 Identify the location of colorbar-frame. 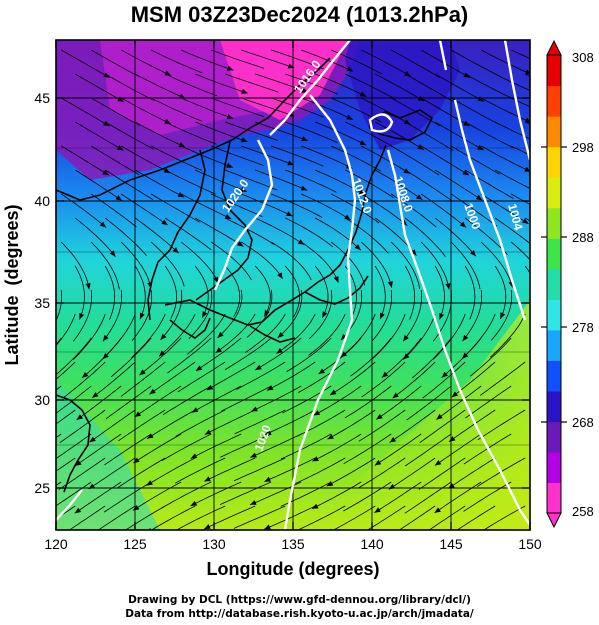
(554, 284).